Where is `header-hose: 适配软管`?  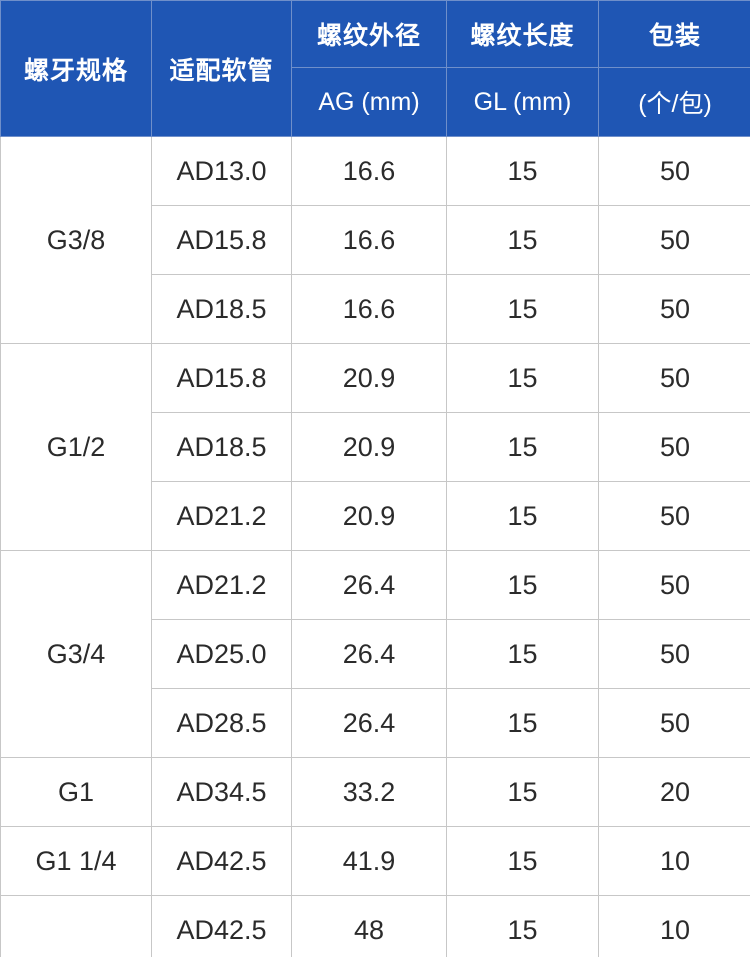
header-hose: 适配软管 is located at coordinates (221, 68).